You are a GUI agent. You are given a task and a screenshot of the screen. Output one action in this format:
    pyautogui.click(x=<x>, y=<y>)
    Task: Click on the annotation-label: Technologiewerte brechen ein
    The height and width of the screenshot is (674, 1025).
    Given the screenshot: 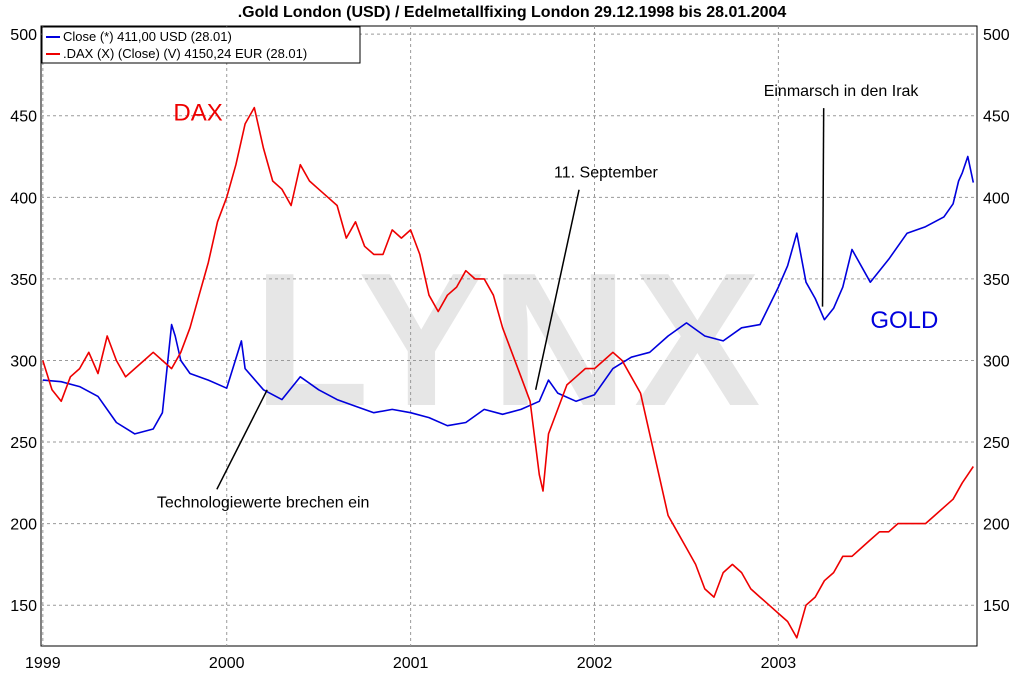 What is the action you would take?
    pyautogui.click(x=263, y=502)
    